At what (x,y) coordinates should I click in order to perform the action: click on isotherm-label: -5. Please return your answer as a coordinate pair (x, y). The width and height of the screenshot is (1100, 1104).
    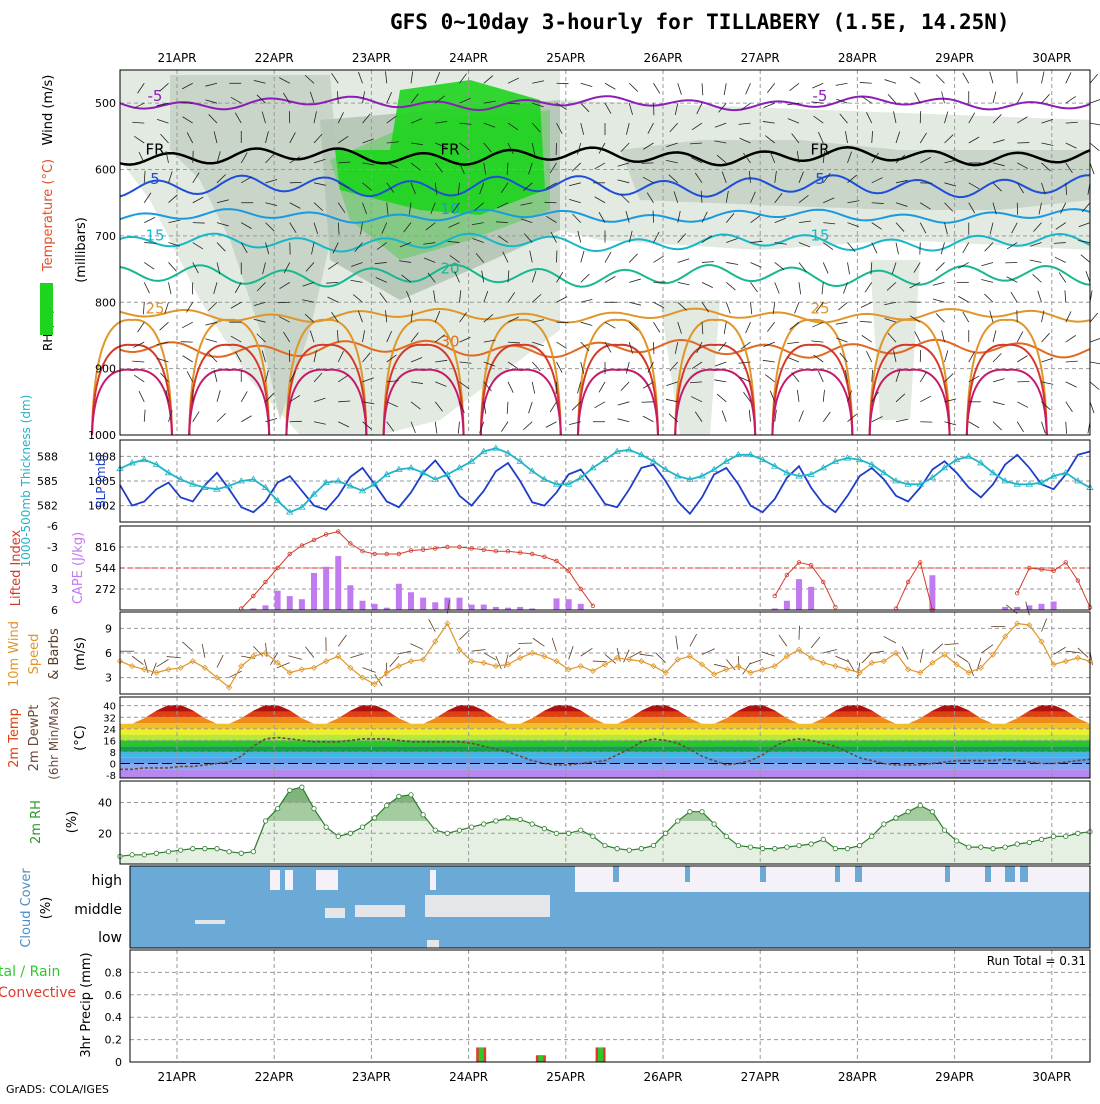
    Looking at the image, I should click on (155, 96).